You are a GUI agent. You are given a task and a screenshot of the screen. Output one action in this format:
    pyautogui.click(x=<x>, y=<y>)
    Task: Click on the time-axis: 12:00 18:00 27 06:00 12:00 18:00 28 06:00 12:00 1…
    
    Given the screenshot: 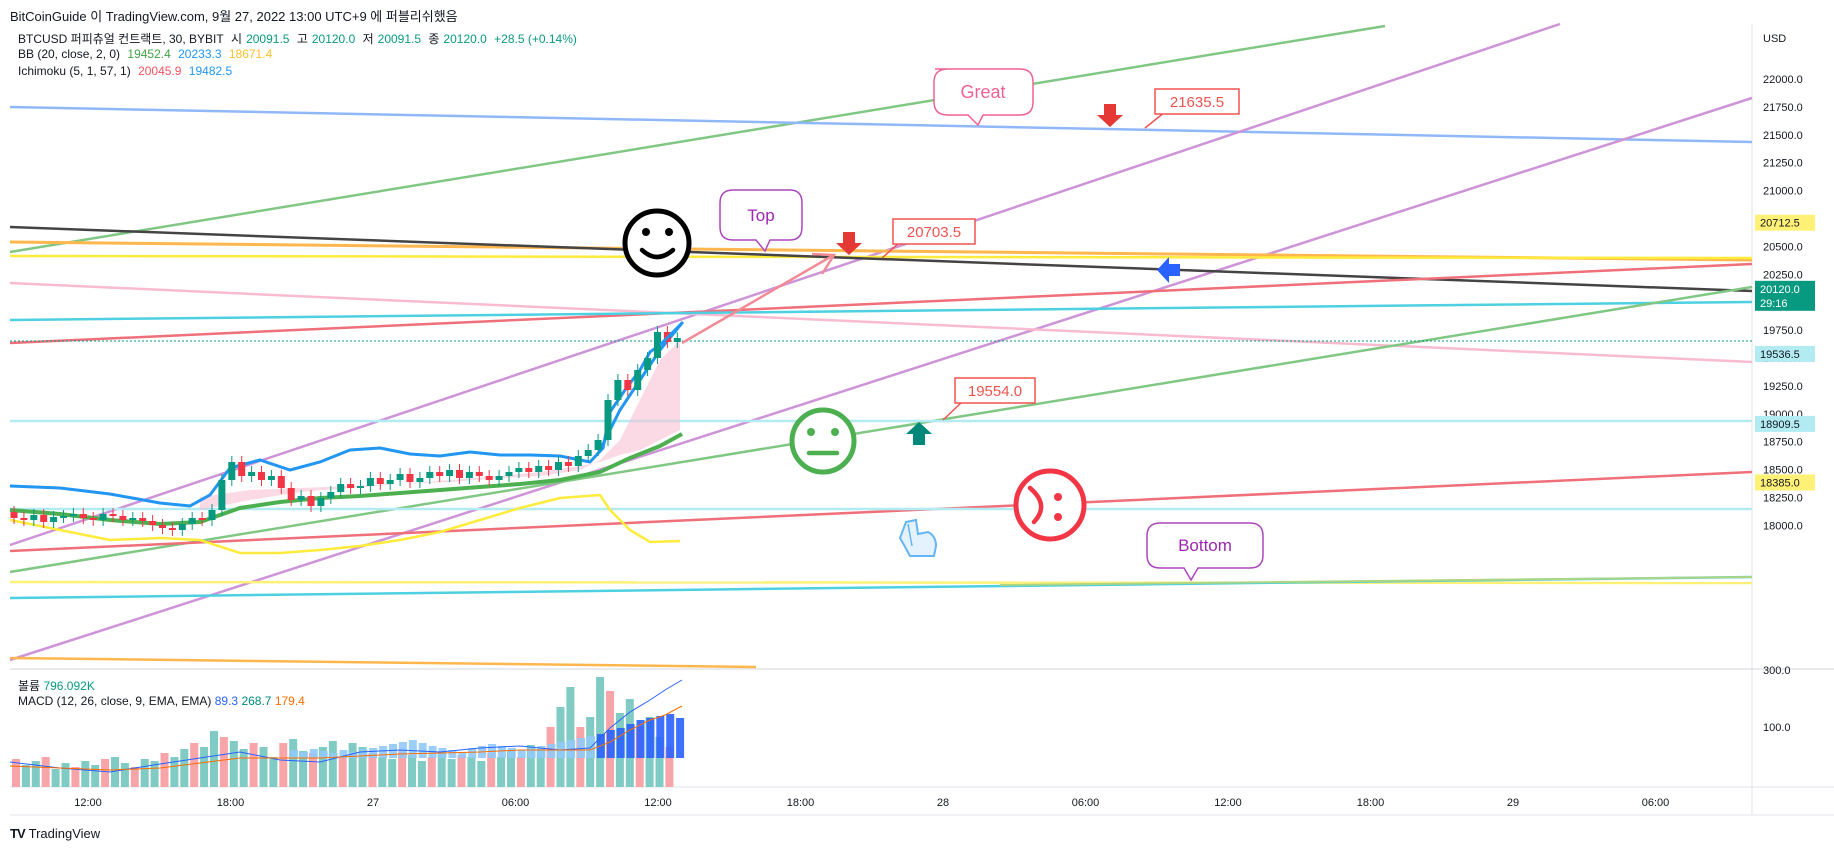 What is the action you would take?
    pyautogui.click(x=871, y=803)
    